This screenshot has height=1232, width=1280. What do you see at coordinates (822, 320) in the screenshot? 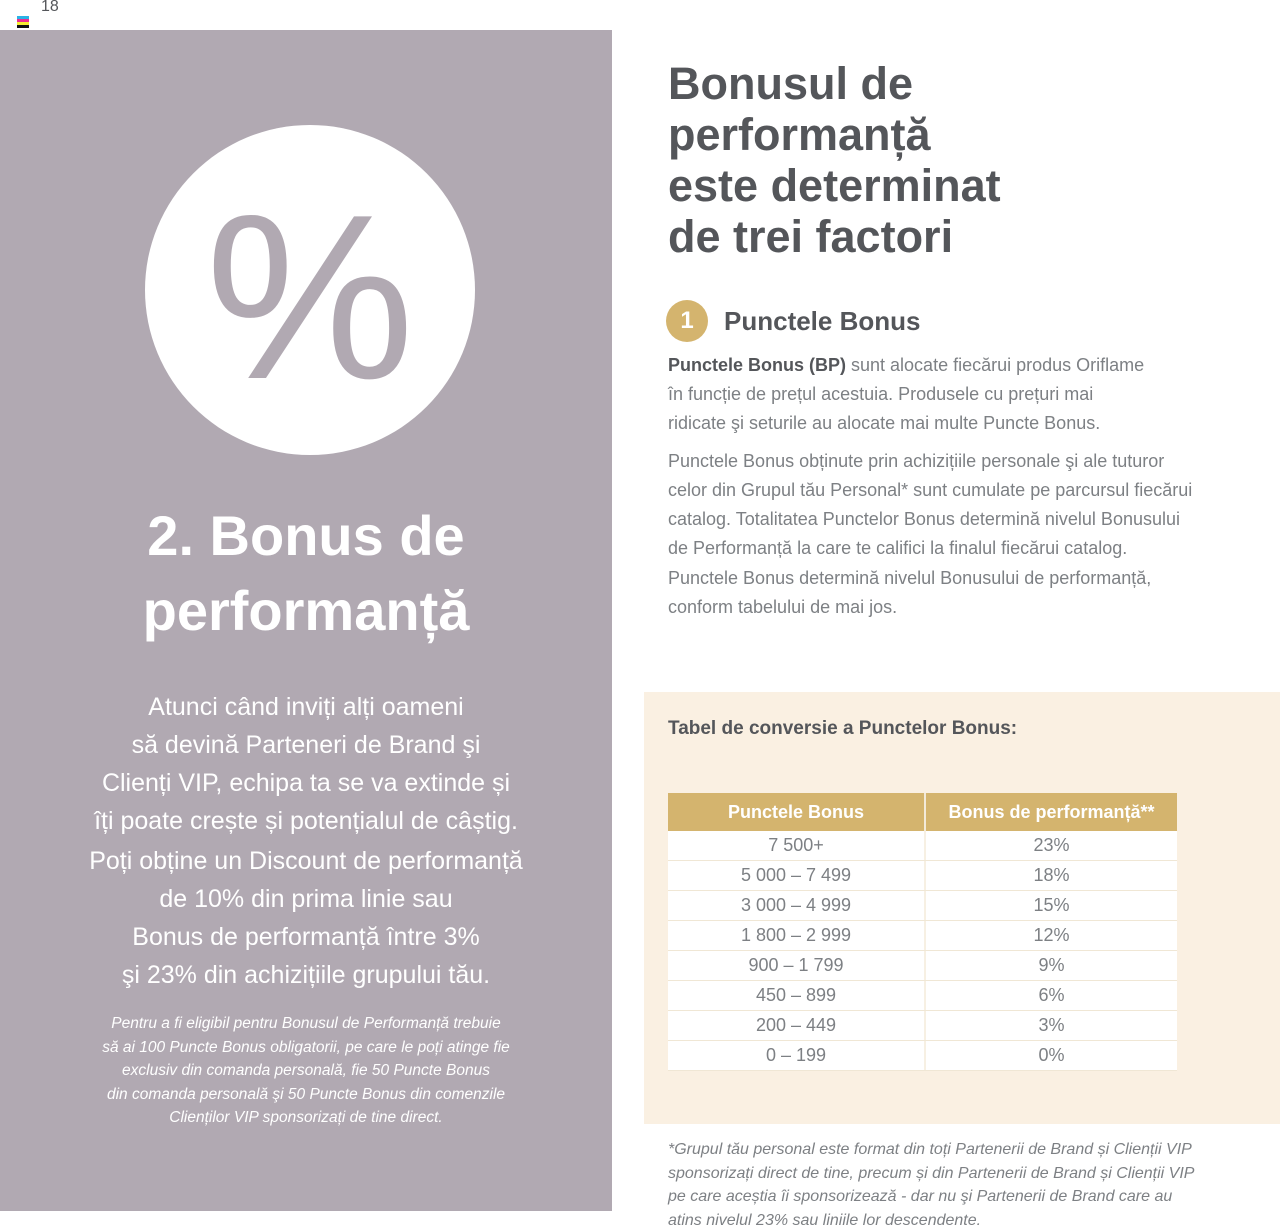
I see `step-1-title: Punctele Bonus` at bounding box center [822, 320].